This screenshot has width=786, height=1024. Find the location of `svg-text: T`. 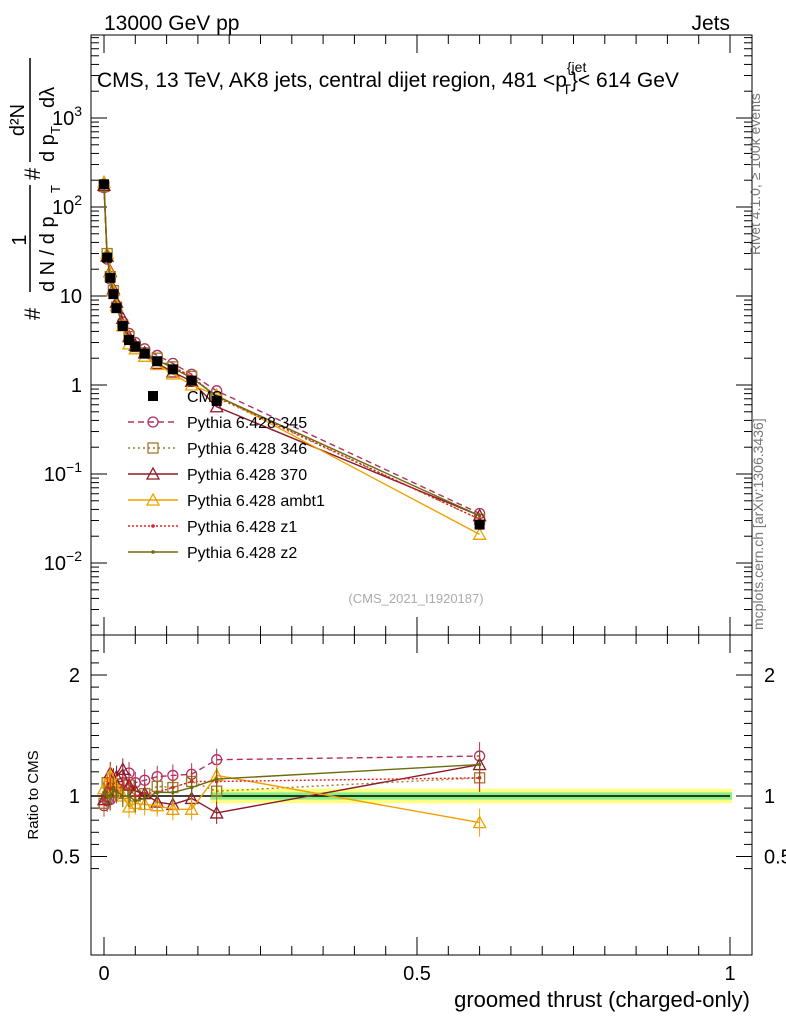

svg-text: T is located at coordinates (55, 189).